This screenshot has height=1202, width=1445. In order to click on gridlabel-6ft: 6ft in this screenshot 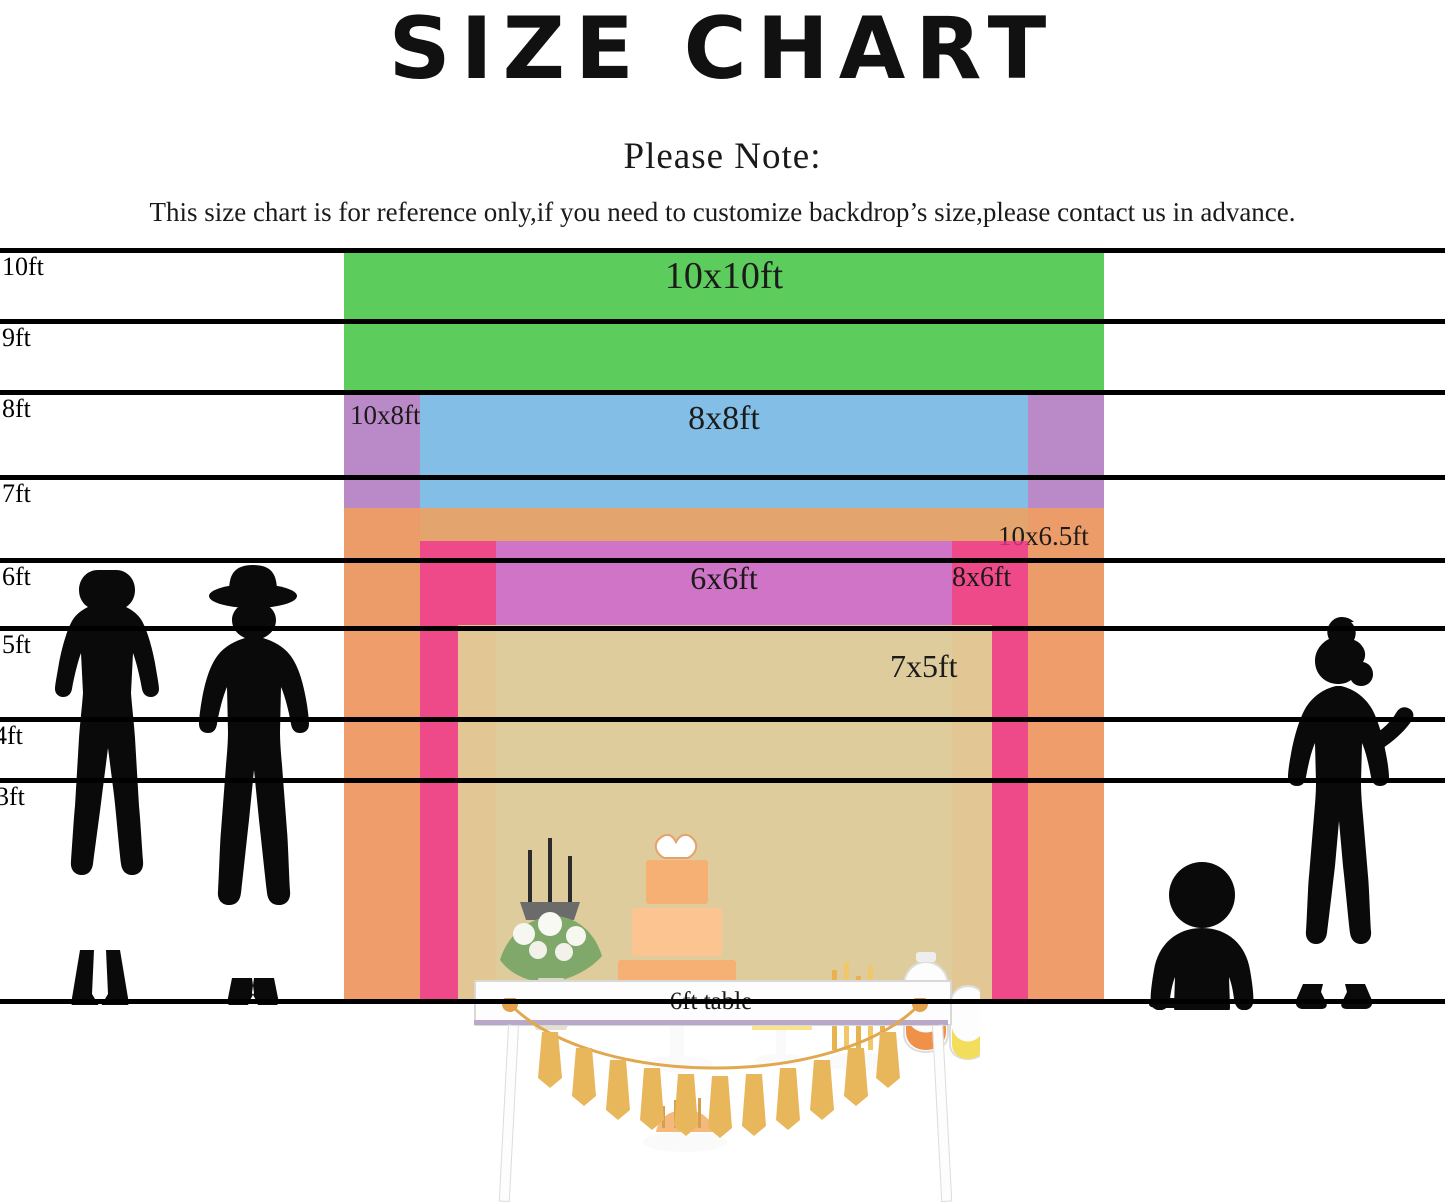, I will do `click(16, 576)`.